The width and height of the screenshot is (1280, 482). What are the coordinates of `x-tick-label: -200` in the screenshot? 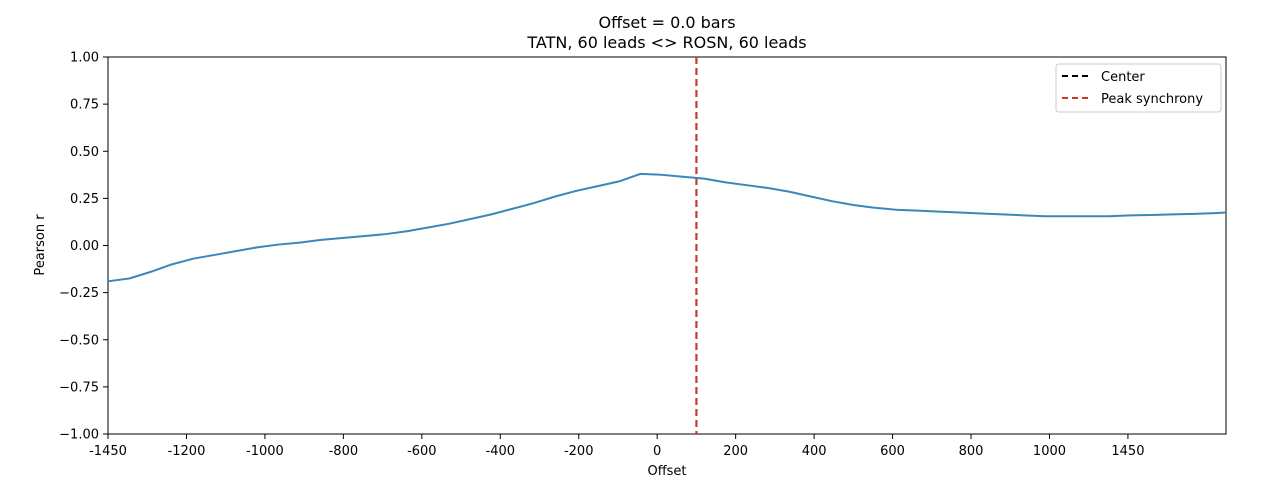 It's located at (579, 451).